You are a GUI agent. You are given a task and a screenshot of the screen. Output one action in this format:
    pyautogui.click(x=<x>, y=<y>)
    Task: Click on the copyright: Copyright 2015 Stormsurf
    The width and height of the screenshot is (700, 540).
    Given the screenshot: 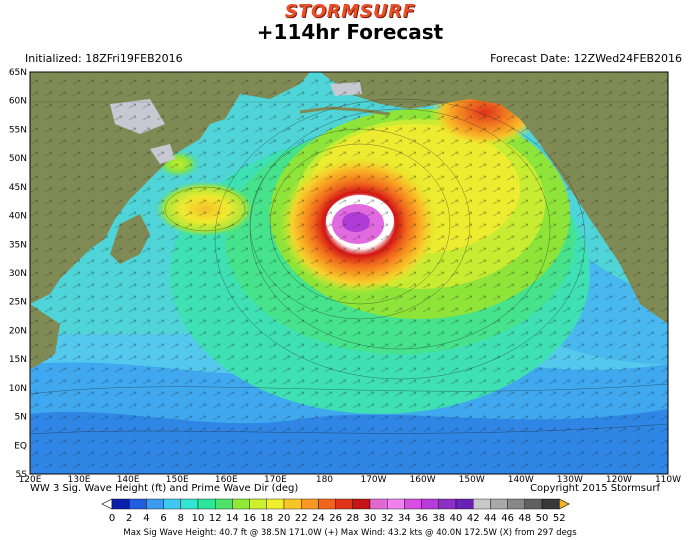 What is the action you would take?
    pyautogui.click(x=595, y=488)
    